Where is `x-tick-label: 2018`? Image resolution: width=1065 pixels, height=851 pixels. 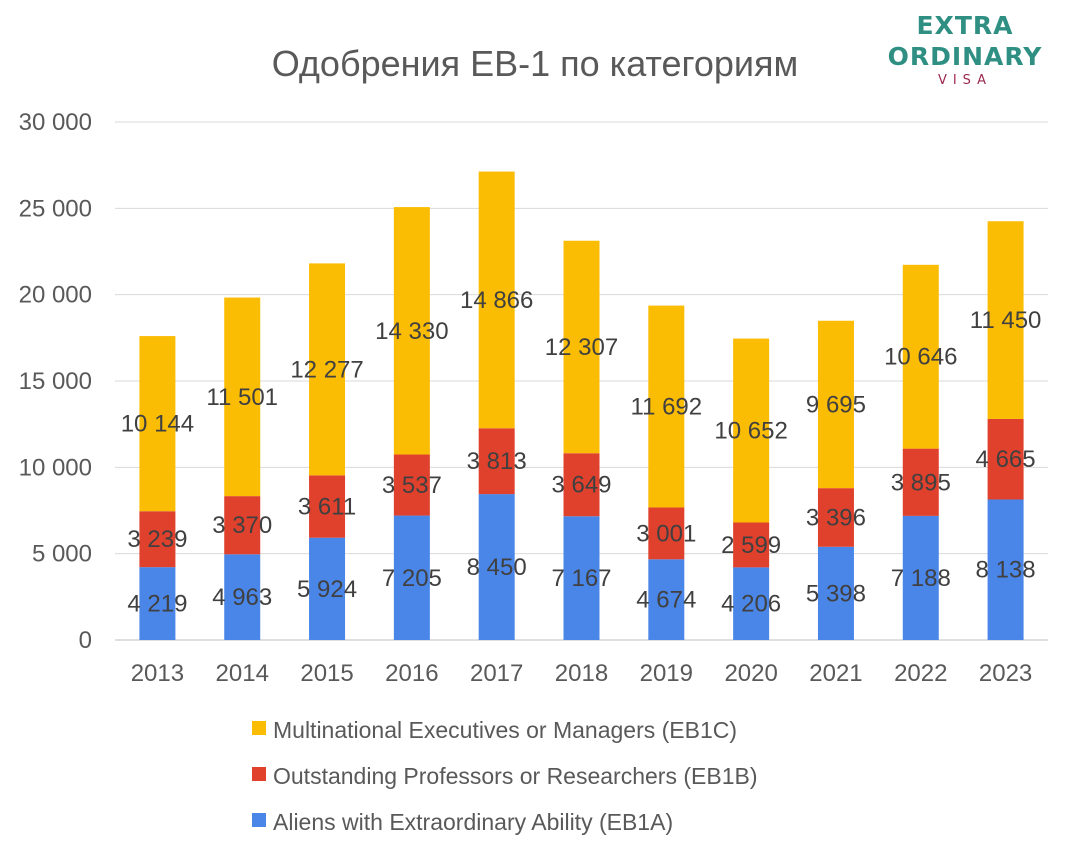
x-tick-label: 2018 is located at coordinates (581, 673).